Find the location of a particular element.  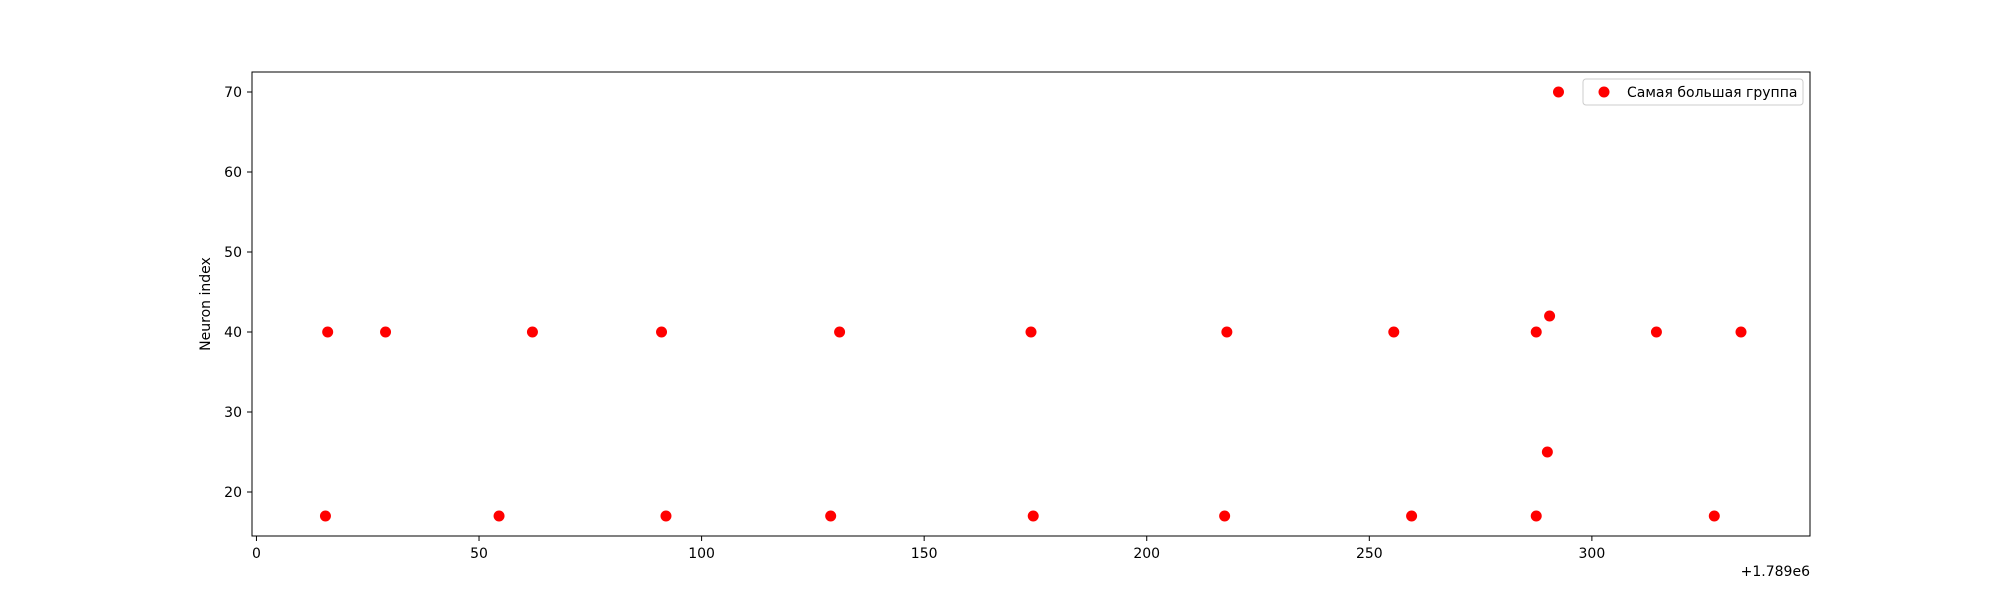

y-tick-label: 30 is located at coordinates (233, 413).